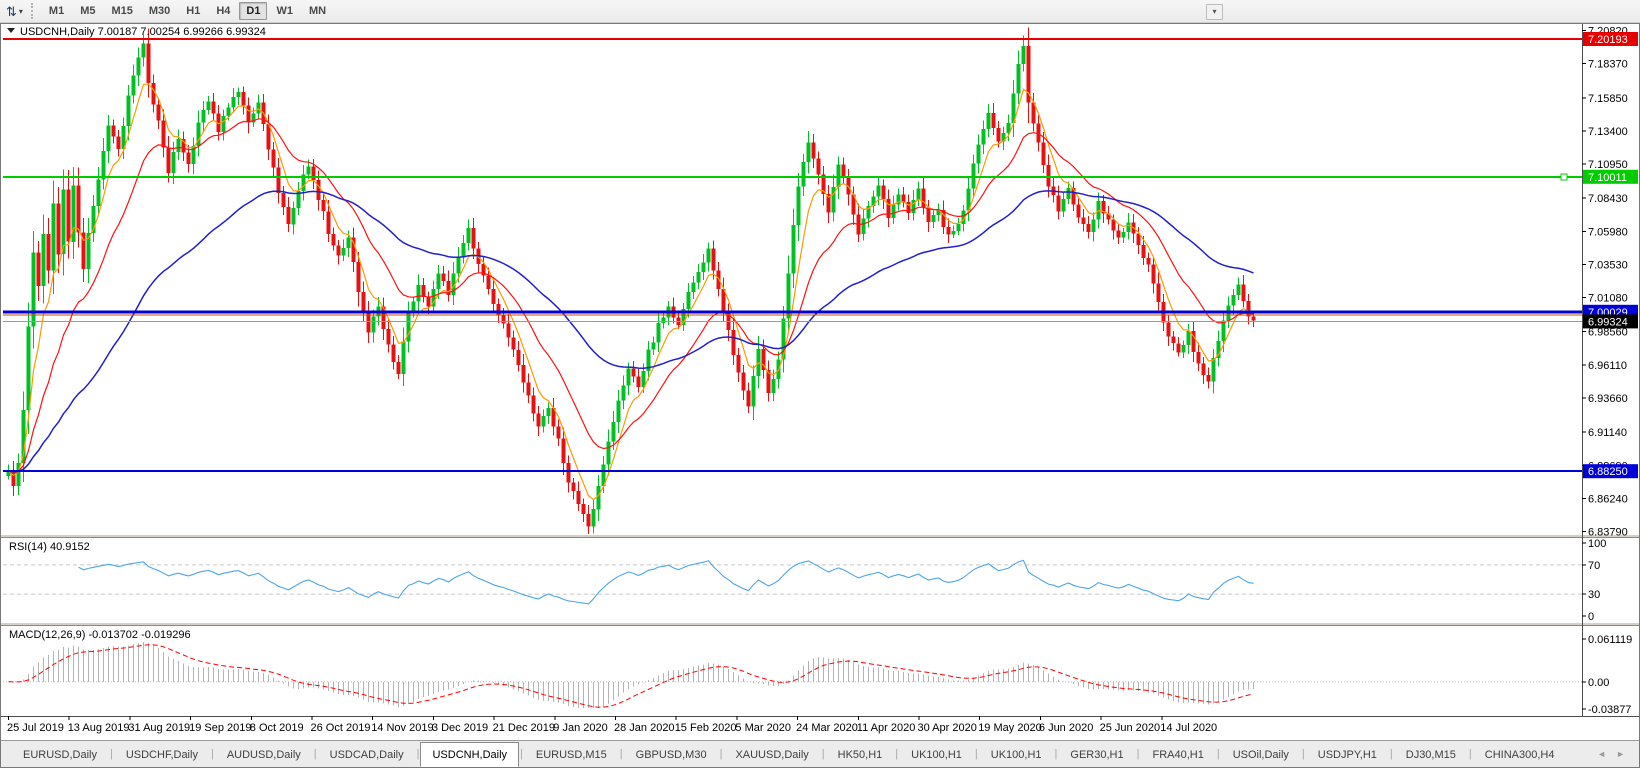  What do you see at coordinates (460, 728) in the screenshot?
I see `time-axis-label: 3 Dec 2019` at bounding box center [460, 728].